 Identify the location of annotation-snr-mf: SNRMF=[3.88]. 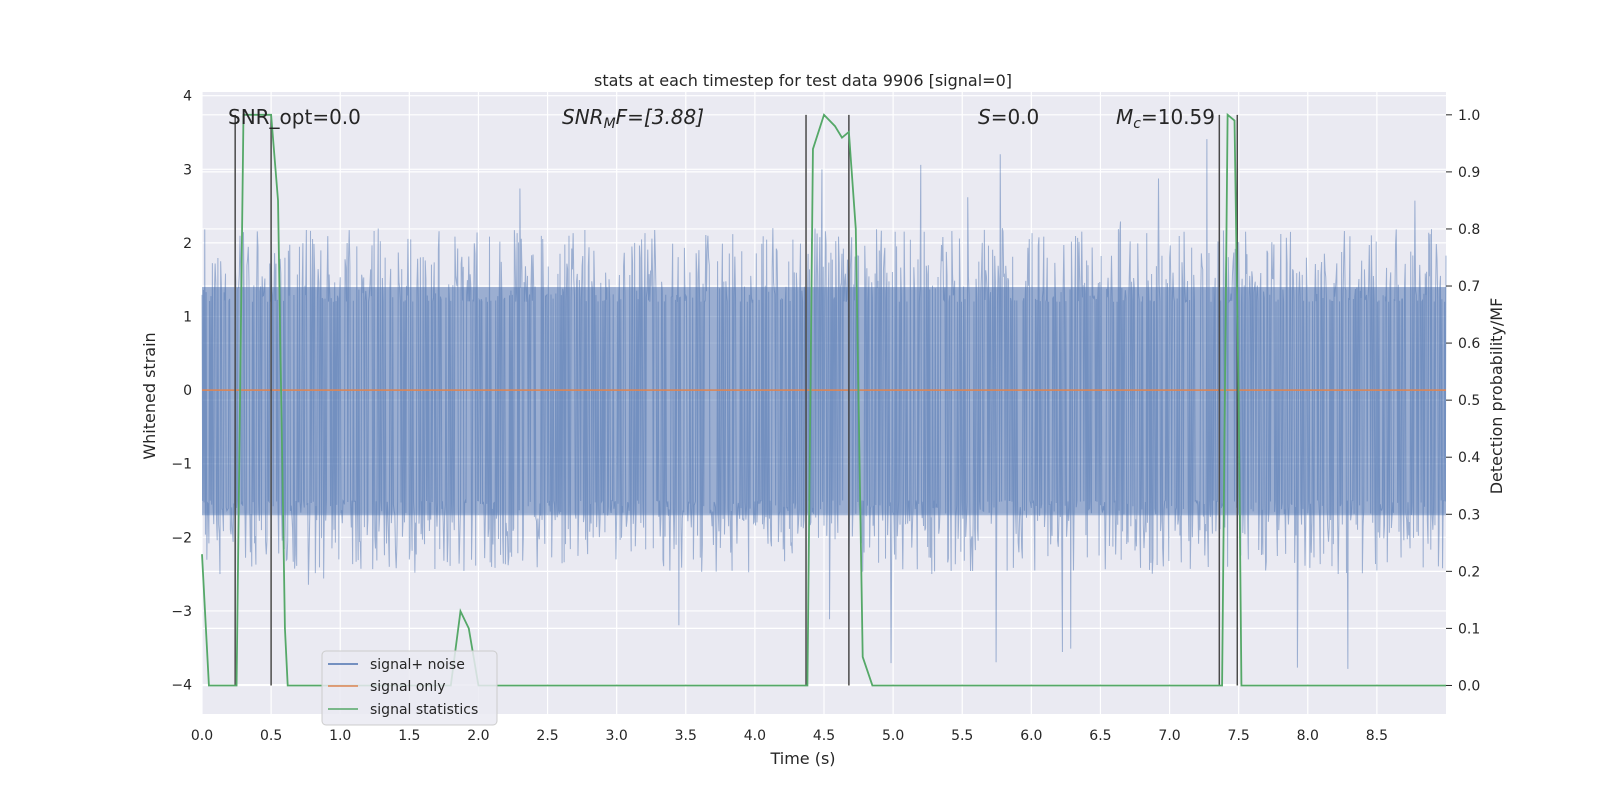
(633, 118).